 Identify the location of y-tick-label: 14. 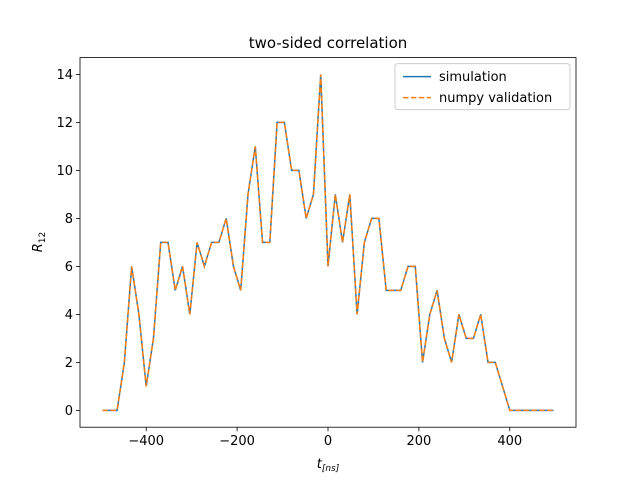
(64, 75).